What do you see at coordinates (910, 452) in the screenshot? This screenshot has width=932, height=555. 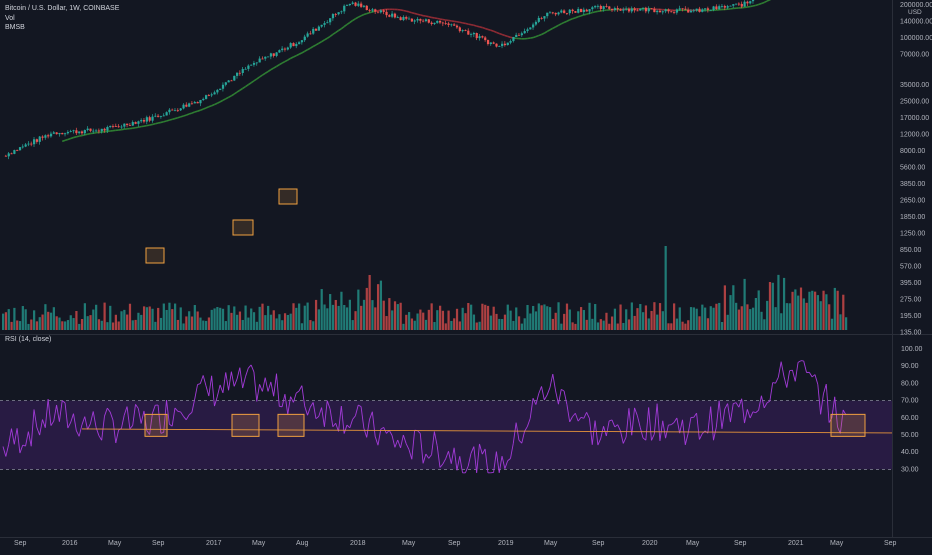 I see `rsi-tick-label: 40.00` at bounding box center [910, 452].